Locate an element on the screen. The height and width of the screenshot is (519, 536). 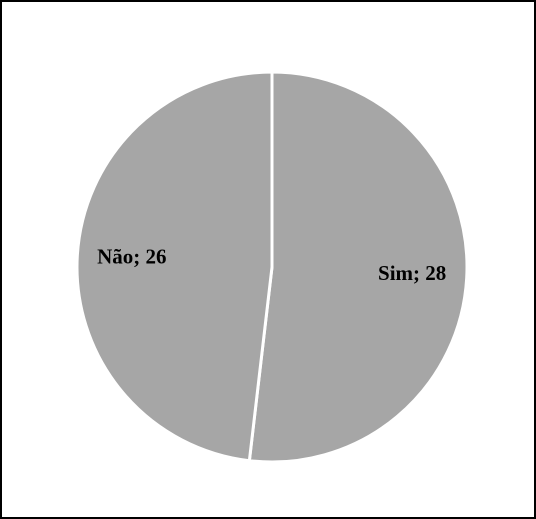
data-label: Não; 26 is located at coordinates (131, 257).